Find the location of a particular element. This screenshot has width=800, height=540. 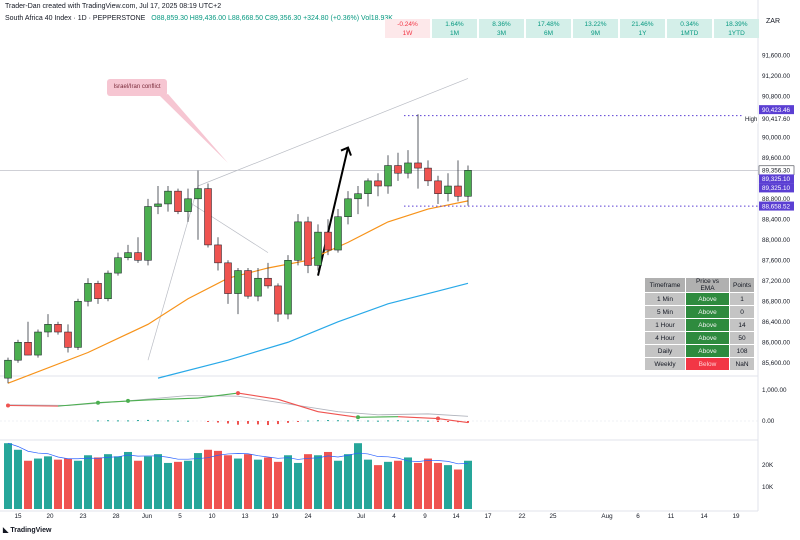

trend-arrow is located at coordinates (333, 211).